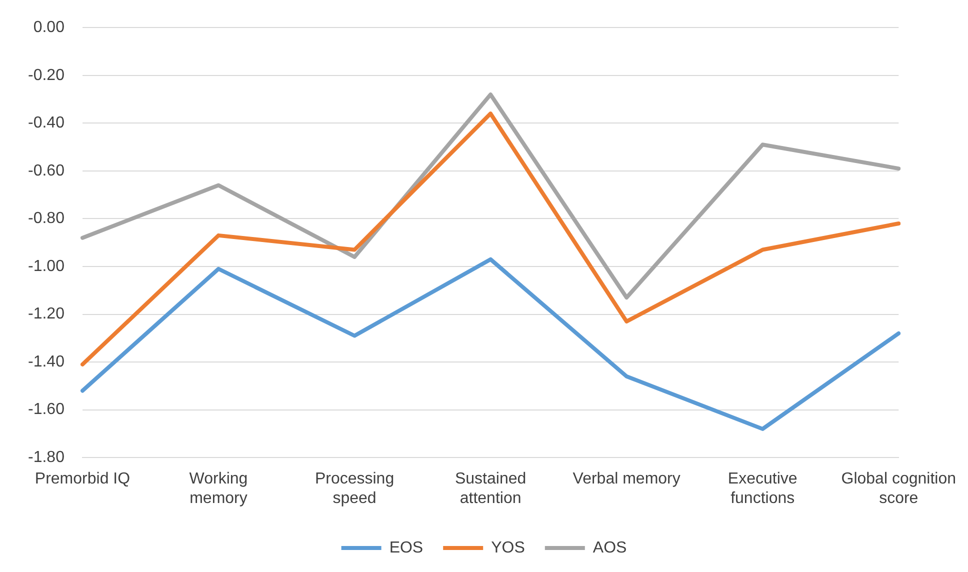 The width and height of the screenshot is (968, 572). Describe the element at coordinates (46, 409) in the screenshot. I see `y-tick-label: -1.60` at that location.